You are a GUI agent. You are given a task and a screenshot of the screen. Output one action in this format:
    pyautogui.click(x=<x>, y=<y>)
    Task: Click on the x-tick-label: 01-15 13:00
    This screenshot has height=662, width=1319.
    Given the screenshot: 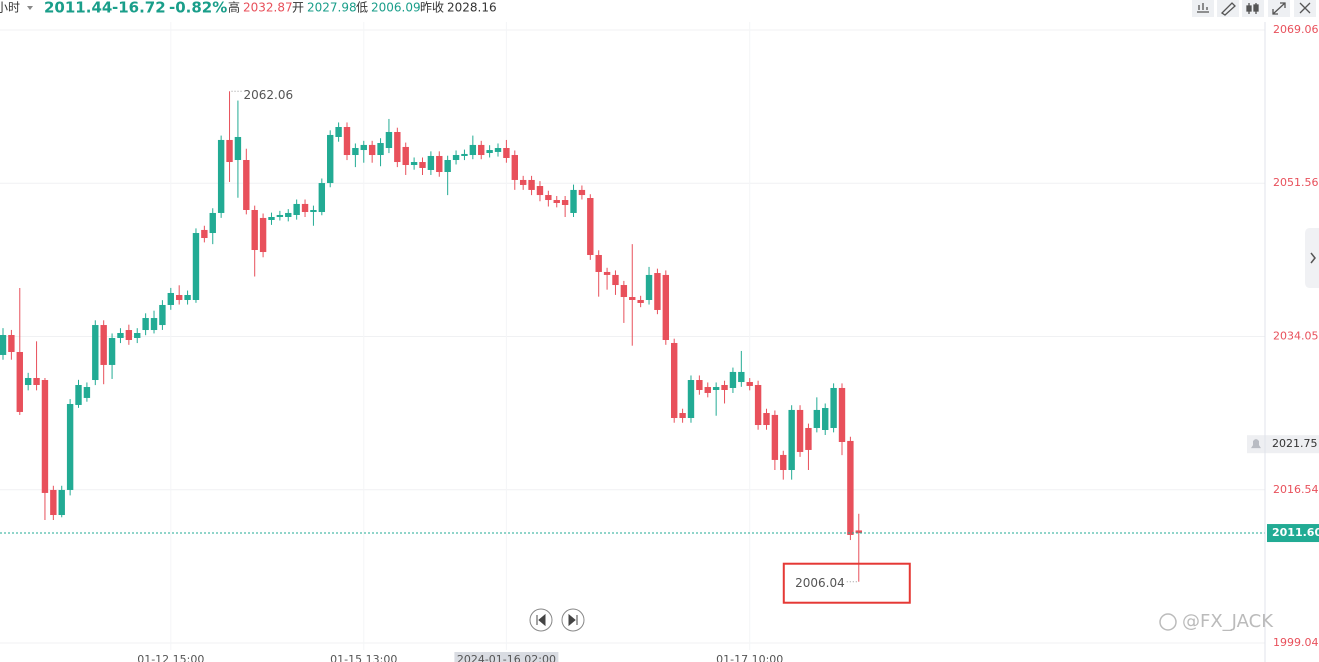 What is the action you would take?
    pyautogui.click(x=363, y=657)
    